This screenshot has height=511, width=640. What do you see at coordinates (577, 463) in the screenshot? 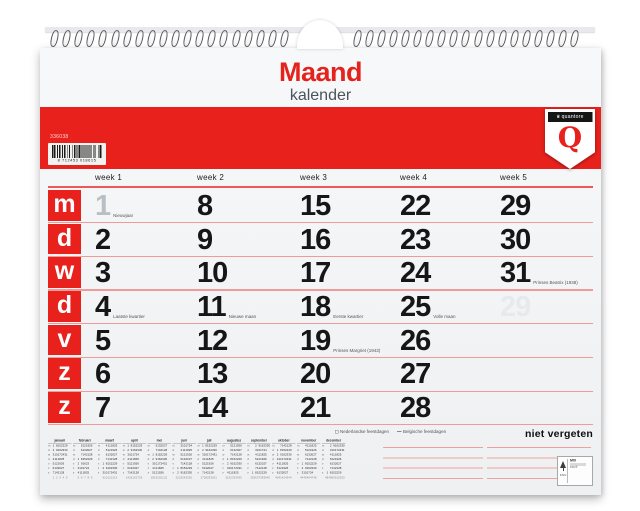
I see `fsc-fineprint-line` at bounding box center [577, 463].